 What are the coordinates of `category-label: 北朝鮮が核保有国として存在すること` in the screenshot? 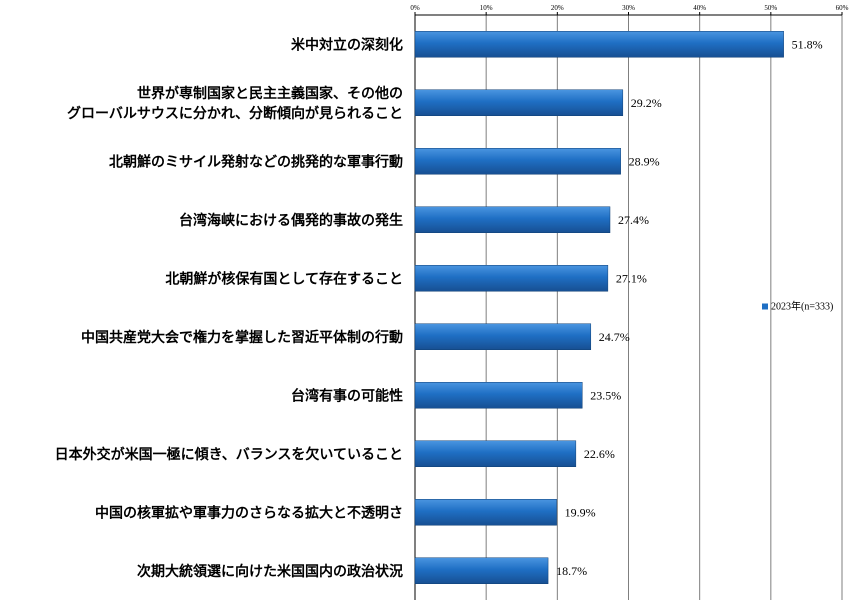 It's located at (284, 278).